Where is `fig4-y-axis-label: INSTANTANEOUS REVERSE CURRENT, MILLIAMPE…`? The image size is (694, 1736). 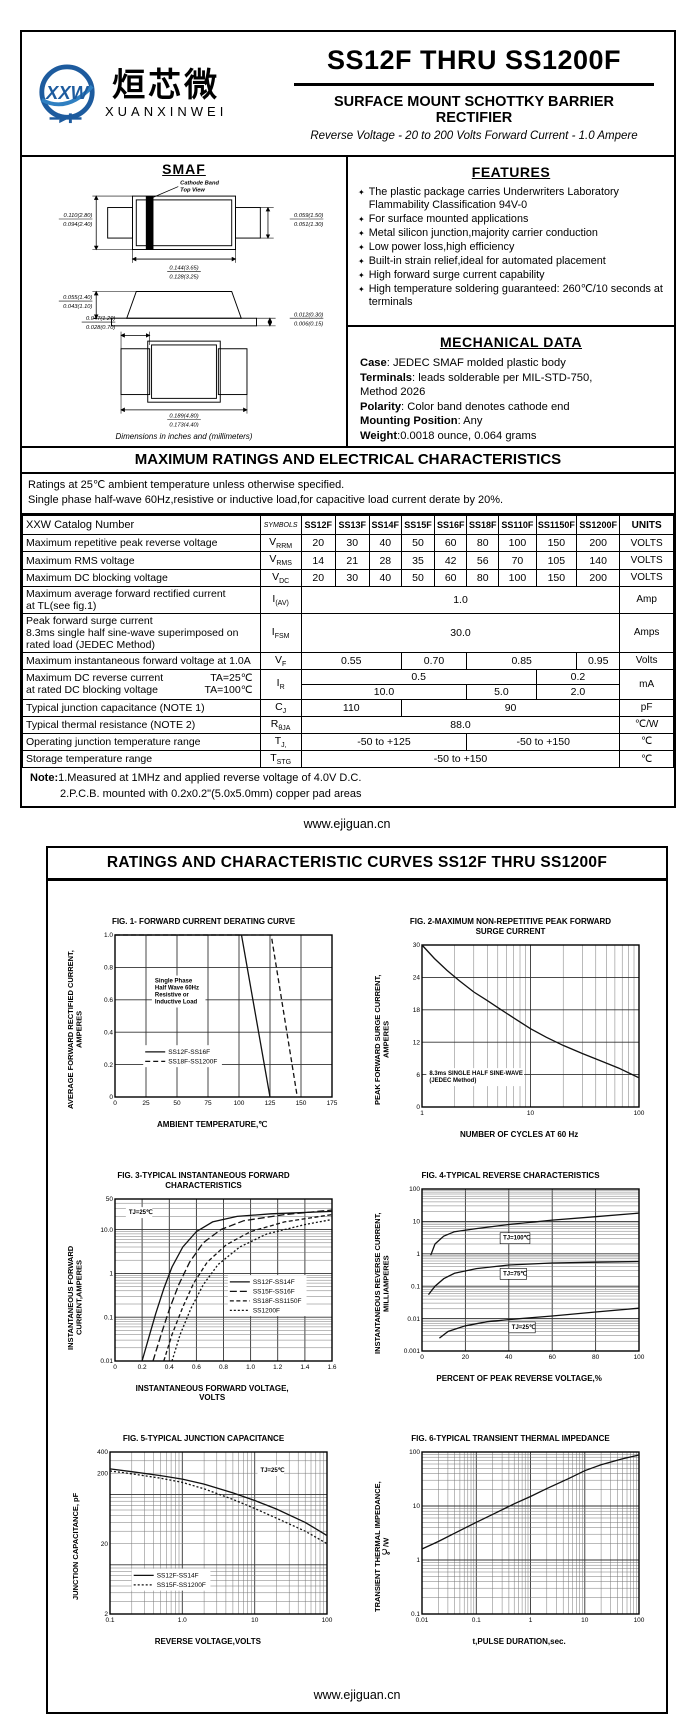
fig4-y-axis-label: INSTANTANEOUS REVERSE CURRENT, MILLIAMPE… is located at coordinates (382, 1283).